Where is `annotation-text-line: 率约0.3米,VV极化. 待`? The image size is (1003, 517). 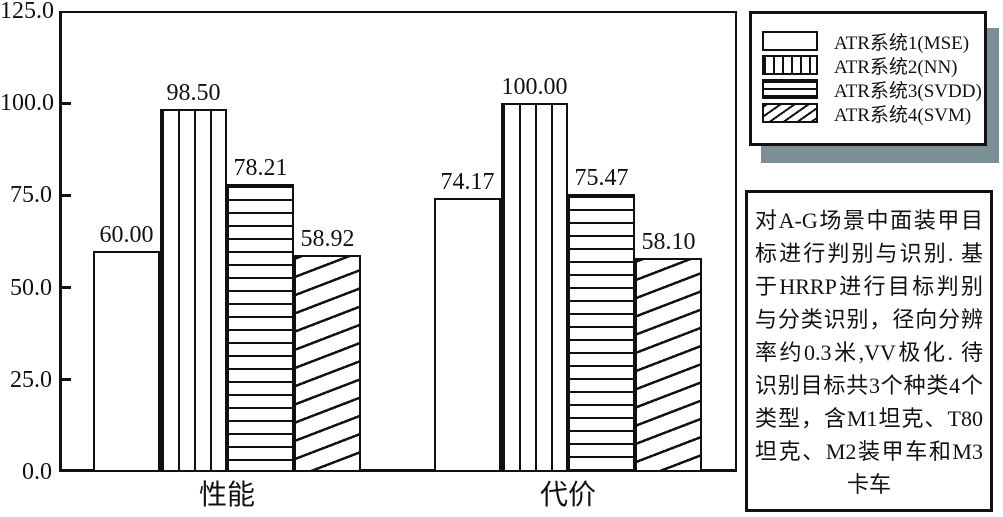 annotation-text-line: 率约0.3米,VV极化. 待 is located at coordinates (869, 352).